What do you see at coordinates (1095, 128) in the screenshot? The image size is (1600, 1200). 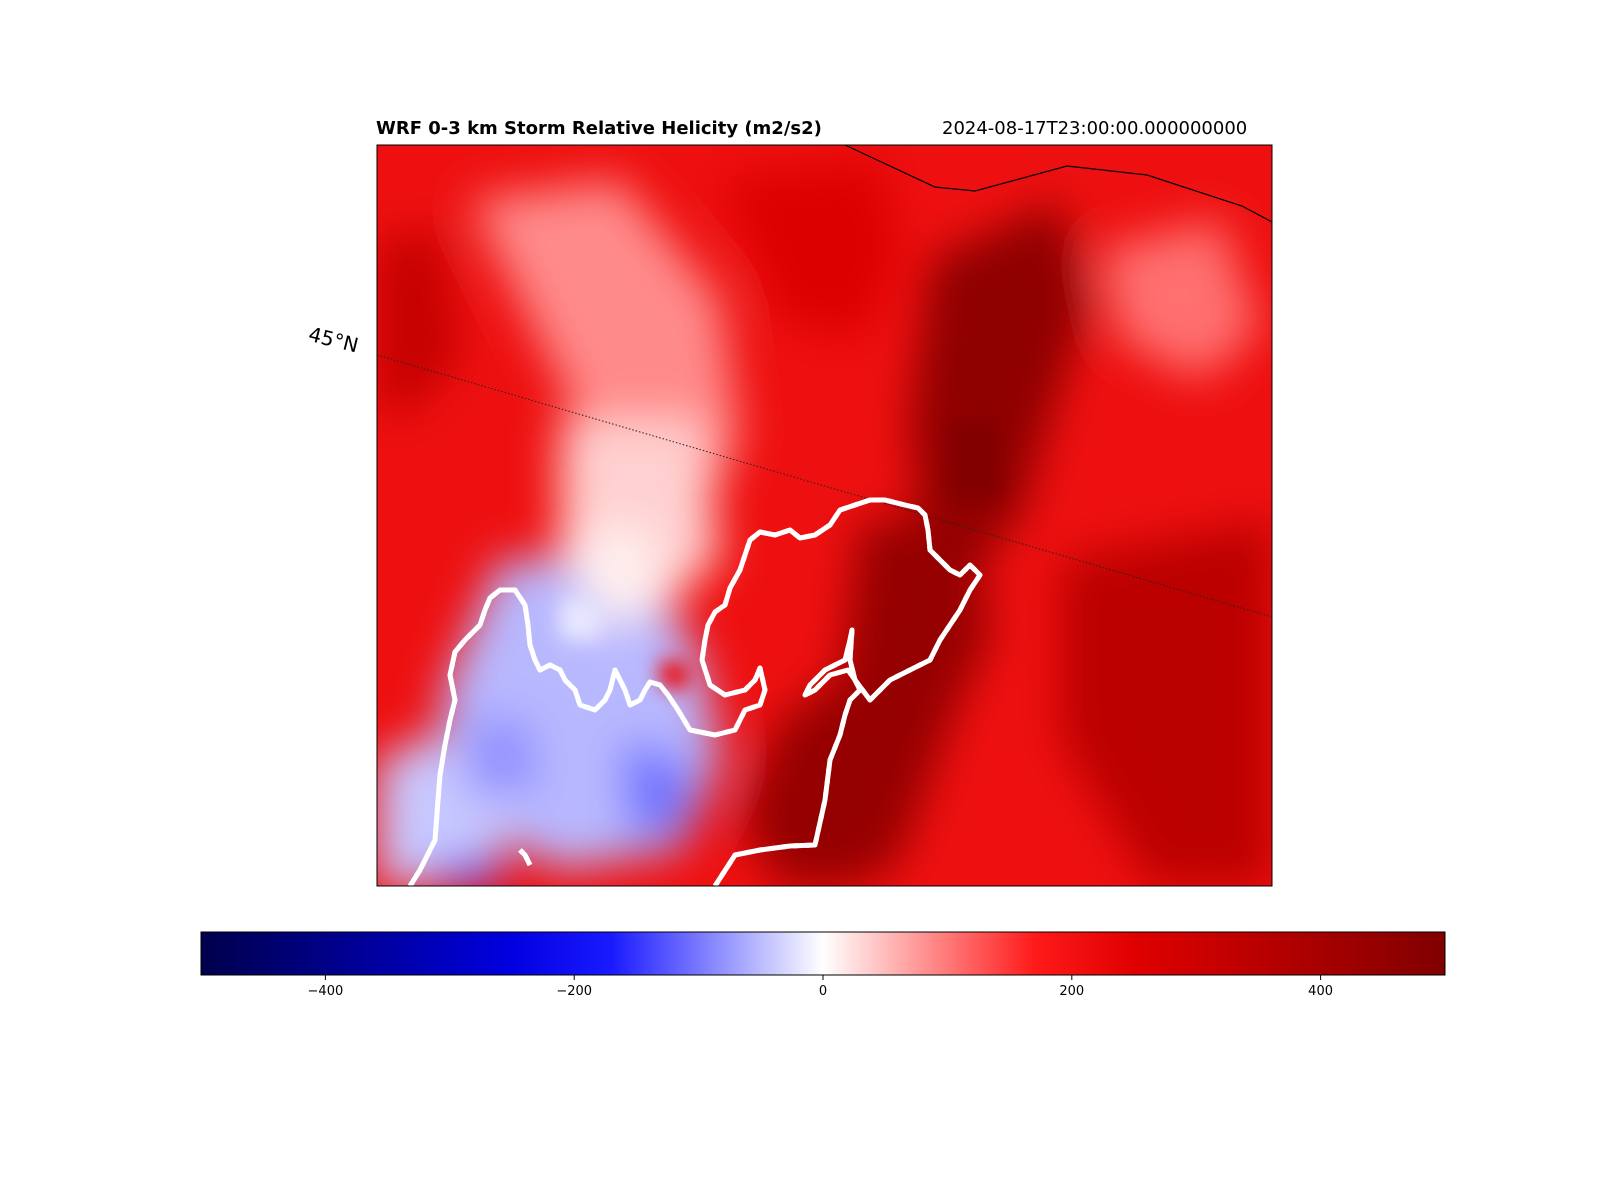 I see `valid-time: 2024-08-17T23:00:00.000000000` at bounding box center [1095, 128].